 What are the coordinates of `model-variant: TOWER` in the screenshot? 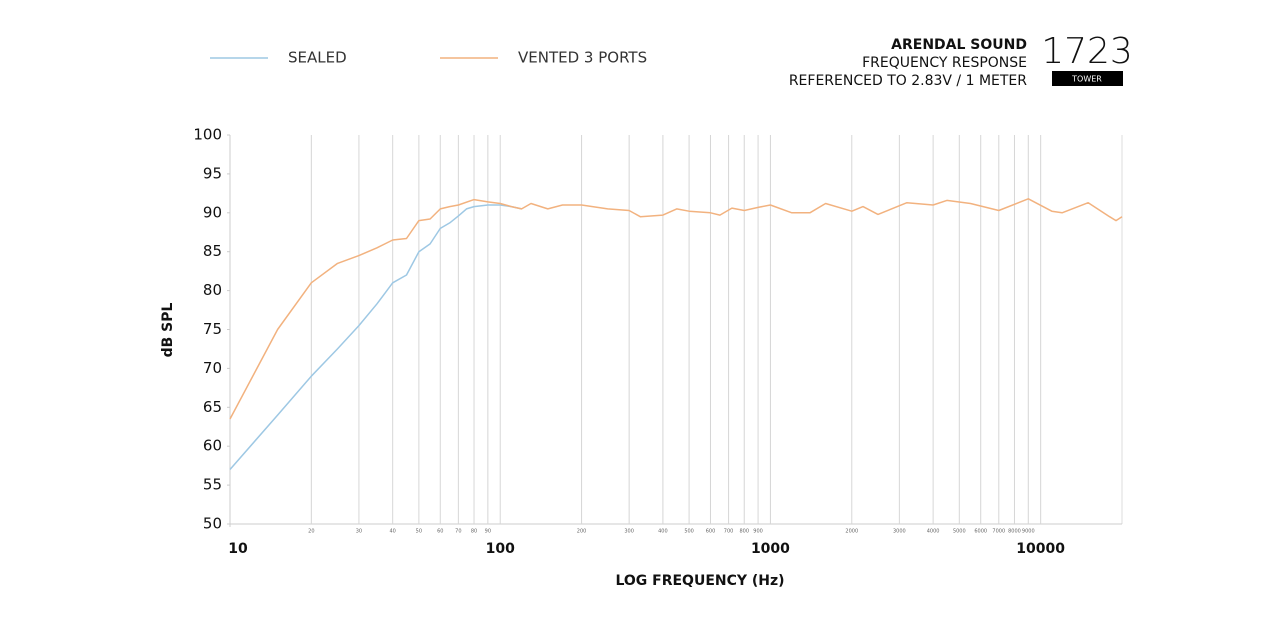 It's located at (1086, 79).